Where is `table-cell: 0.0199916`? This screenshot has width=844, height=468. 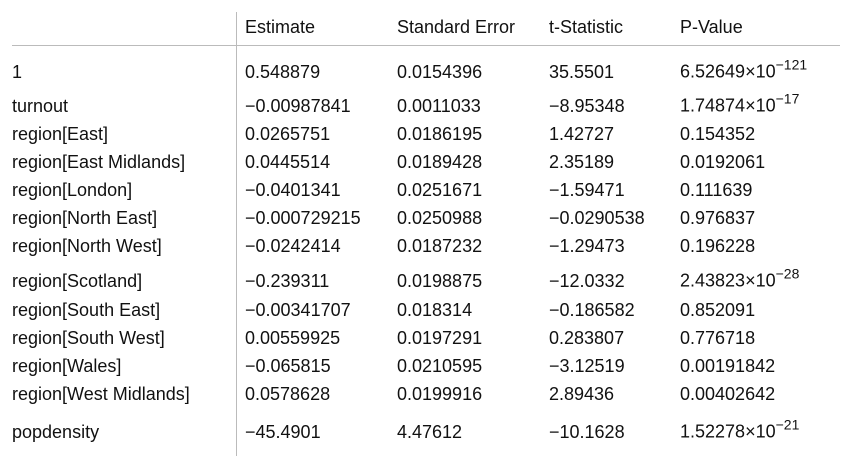 table-cell: 0.0199916 is located at coordinates (440, 394).